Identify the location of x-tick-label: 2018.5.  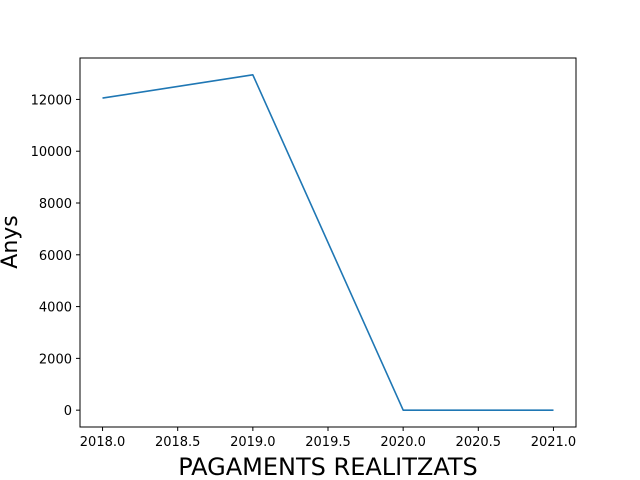
(178, 442).